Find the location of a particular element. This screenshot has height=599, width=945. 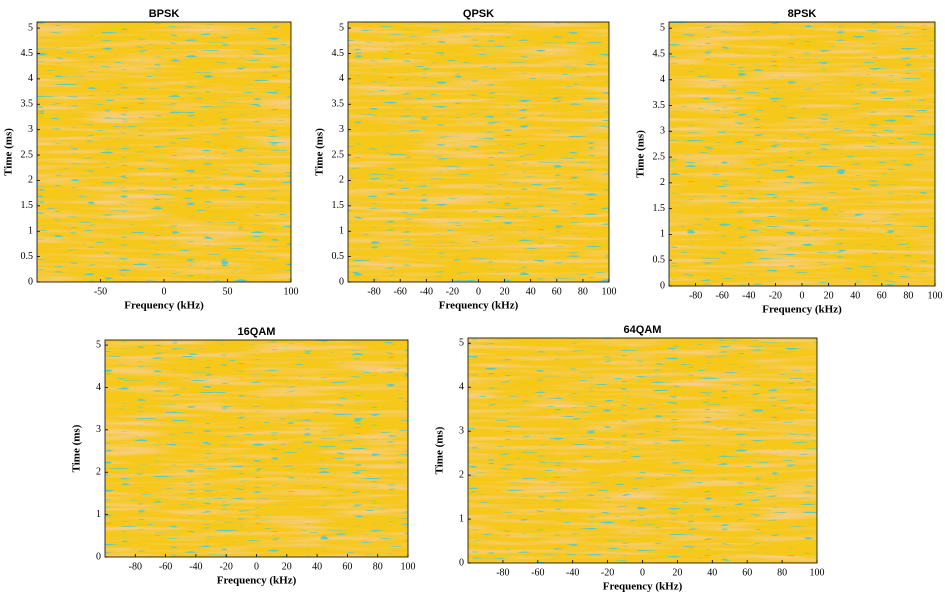

chart-title: QPSK is located at coordinates (478, 14).